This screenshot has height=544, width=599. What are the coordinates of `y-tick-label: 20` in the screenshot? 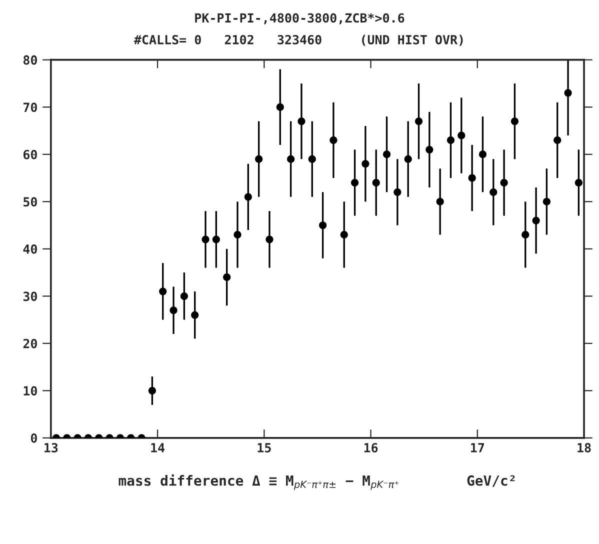 It's located at (30, 343).